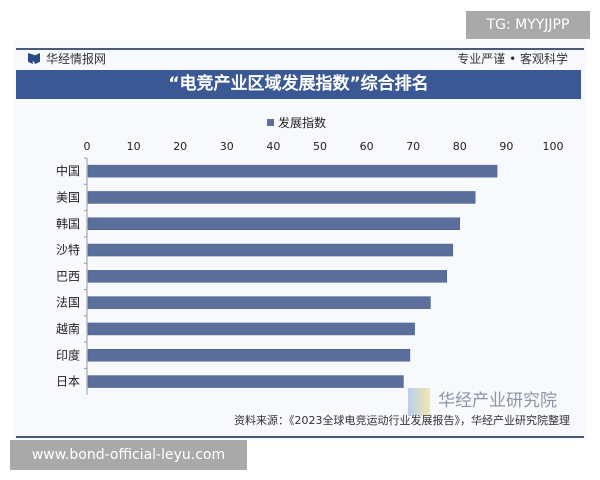 This screenshot has height=480, width=600. I want to click on legend-label: 发展指数, so click(302, 122).